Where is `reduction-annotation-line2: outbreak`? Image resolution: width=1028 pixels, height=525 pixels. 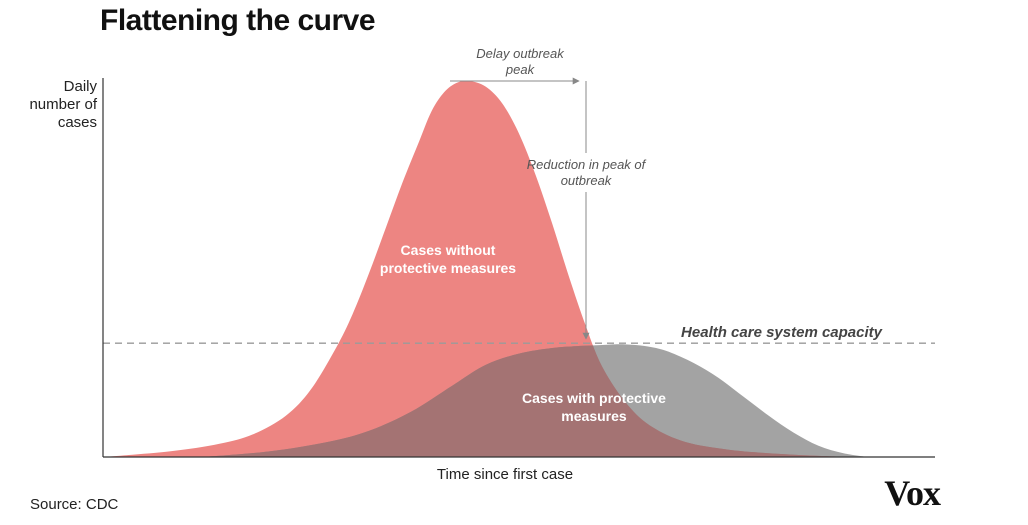
reduction-annotation-line2: outbreak is located at coordinates (587, 180).